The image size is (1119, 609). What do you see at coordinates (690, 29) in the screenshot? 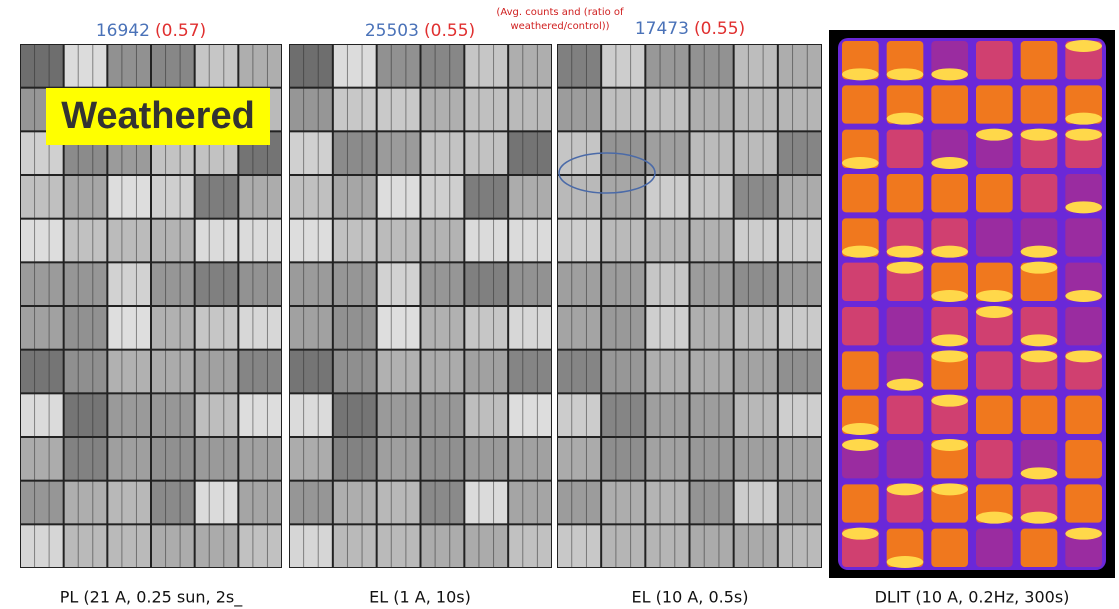
I see `panel-header: 17473 (0.55)` at bounding box center [690, 29].